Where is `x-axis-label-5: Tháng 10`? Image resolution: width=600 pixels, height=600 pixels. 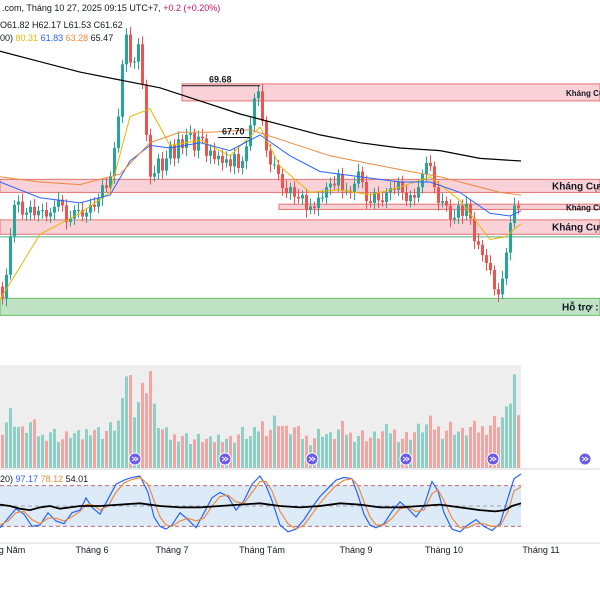
x-axis-label-5: Tháng 10 is located at coordinates (444, 550).